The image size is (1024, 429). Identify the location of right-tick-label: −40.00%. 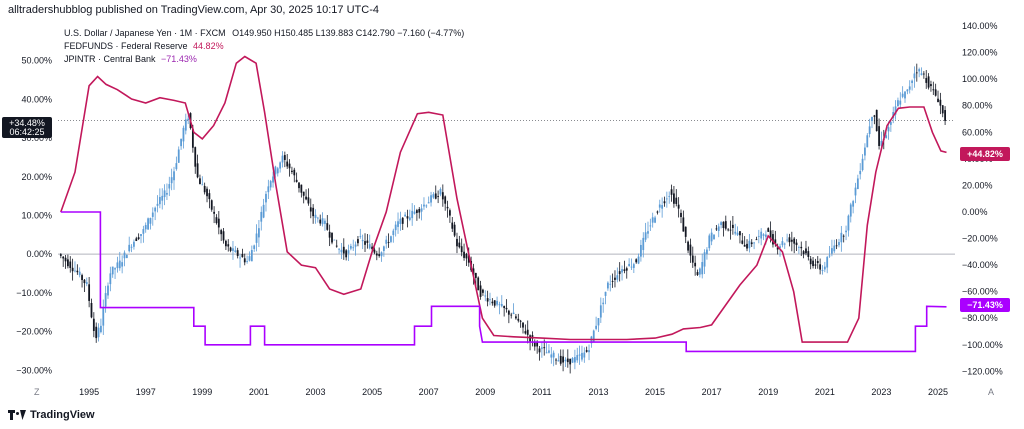
(980, 265).